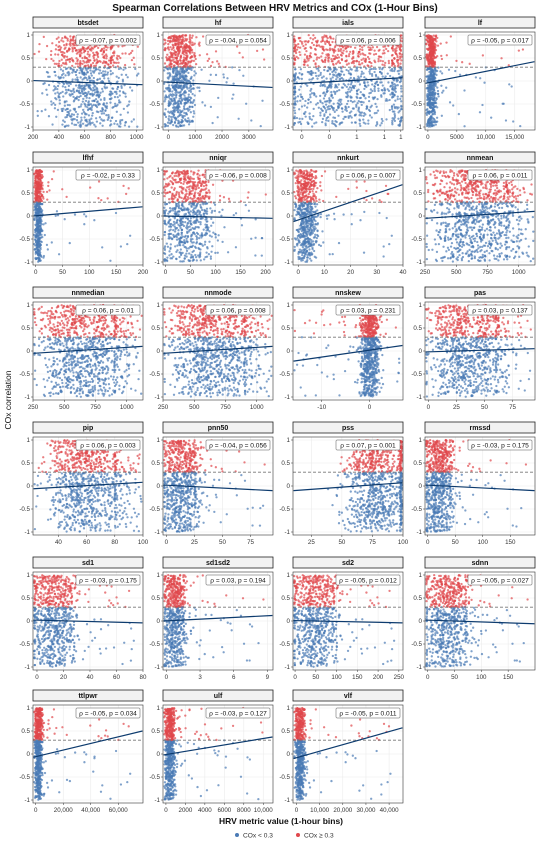 Image resolution: width=550 pixels, height=842 pixels. What do you see at coordinates (36, 272) in the screenshot?
I see `x-tick-label: 0` at bounding box center [36, 272].